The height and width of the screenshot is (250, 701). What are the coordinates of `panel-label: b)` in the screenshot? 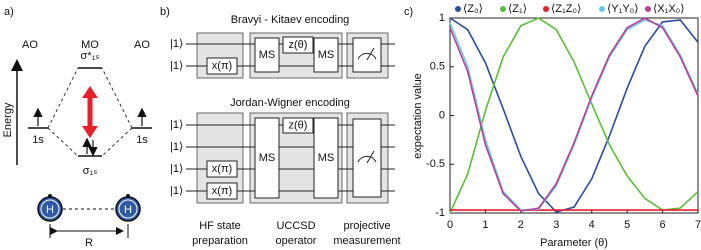 It's located at (165, 12).